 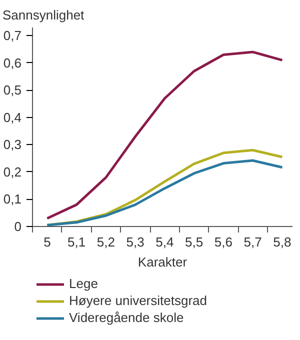 I want to click on x-tick-label: 5,3, so click(x=135, y=242).